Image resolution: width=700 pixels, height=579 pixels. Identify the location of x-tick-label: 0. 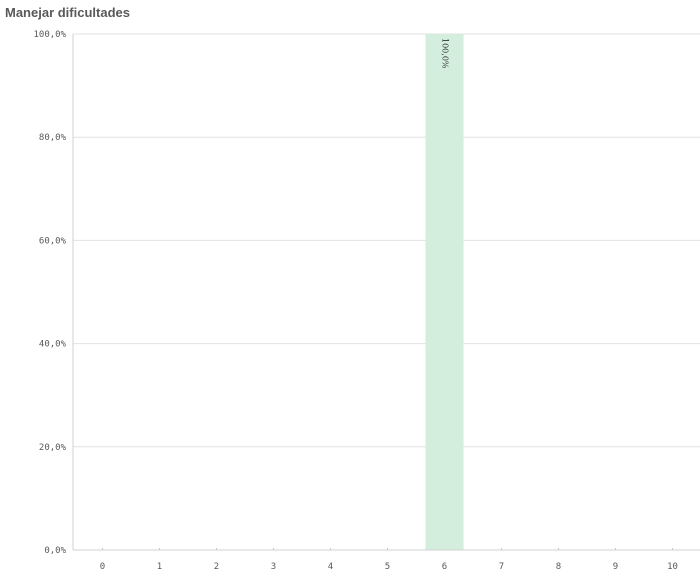
(102, 567).